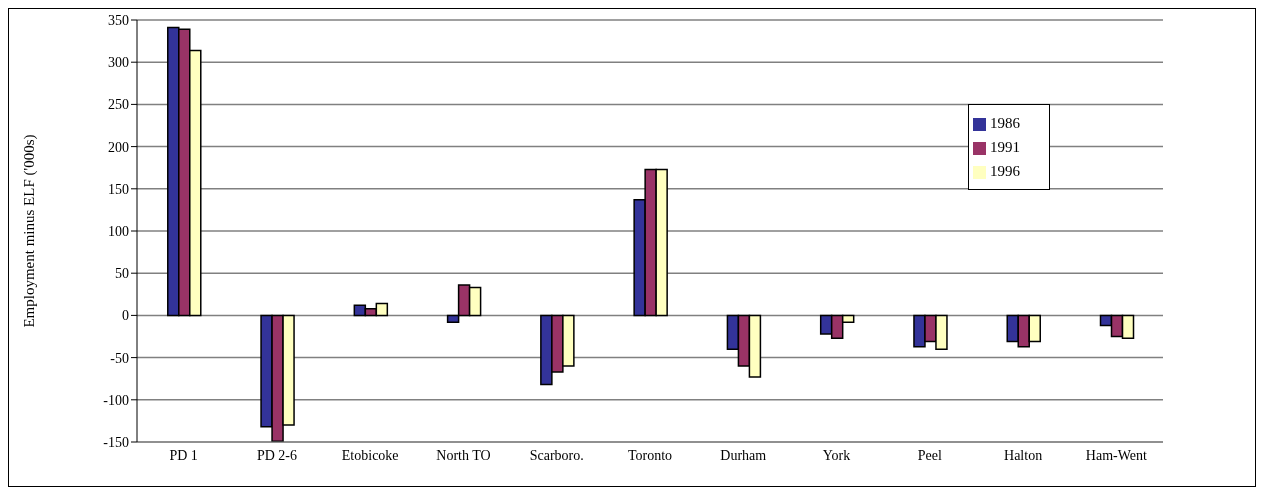 This screenshot has width=1264, height=495. I want to click on y-tick-label: 0, so click(125, 316).